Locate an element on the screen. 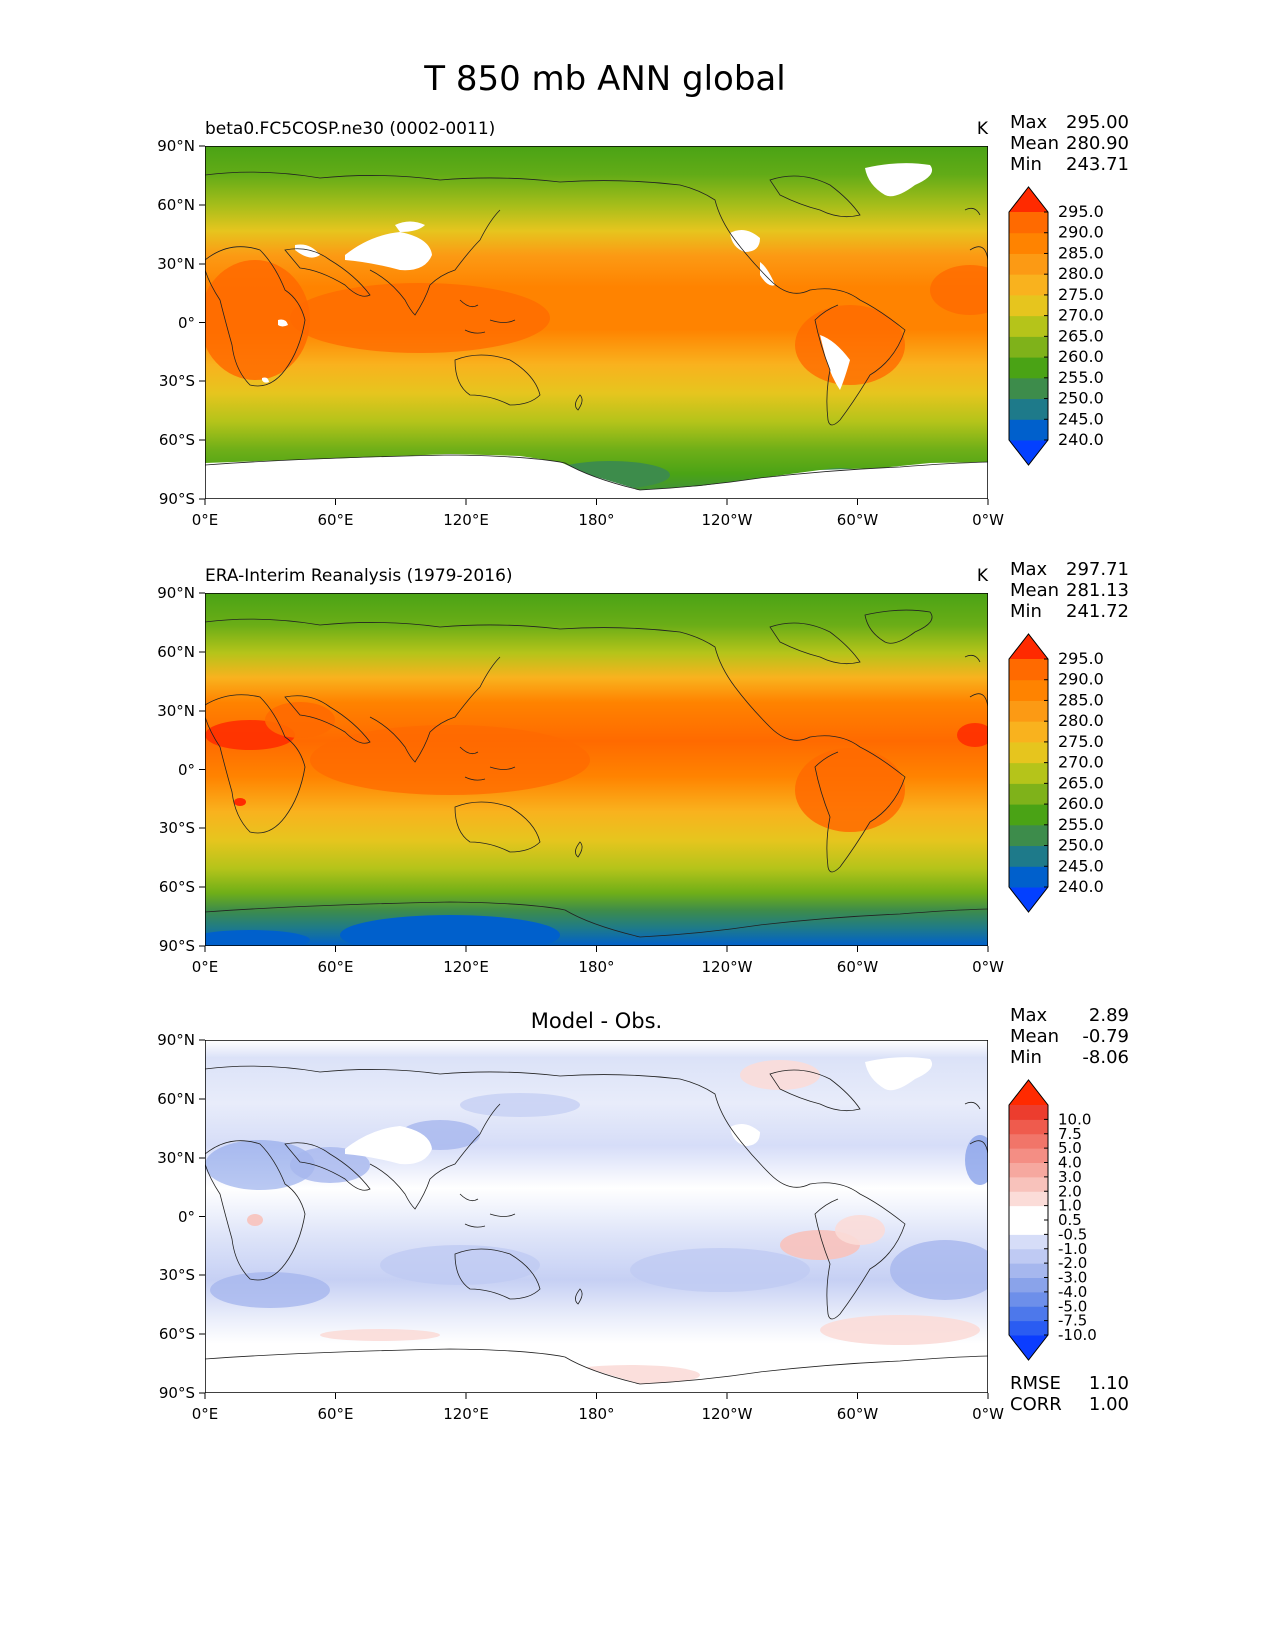  colorbar-tick-label: -10.0 is located at coordinates (1077, 1335).